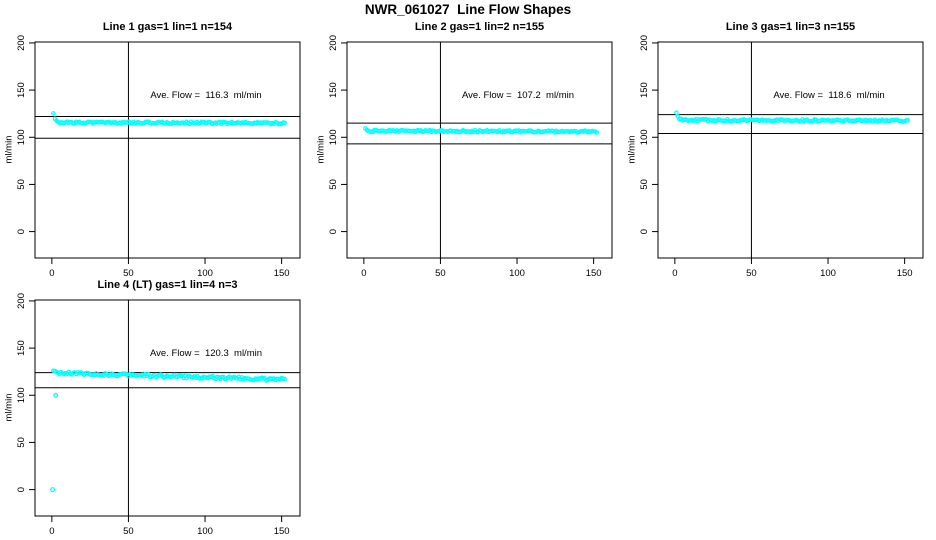 Image resolution: width=936 pixels, height=540 pixels. What do you see at coordinates (479, 27) in the screenshot?
I see `subplot-title: Line 2 gas=1 lin=2 n=155` at bounding box center [479, 27].